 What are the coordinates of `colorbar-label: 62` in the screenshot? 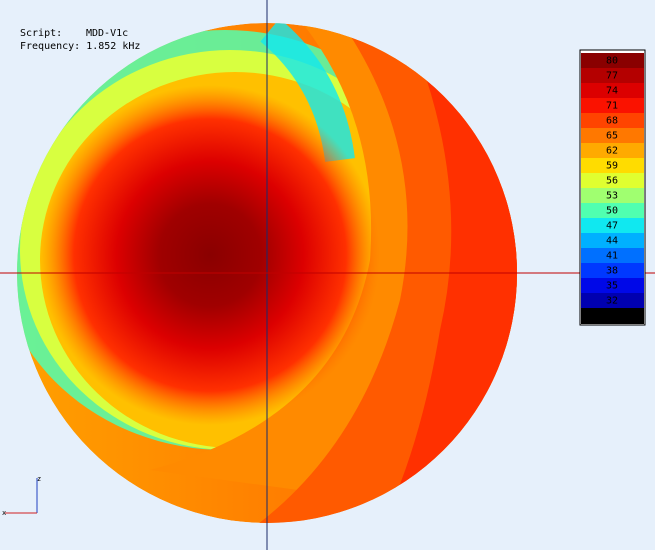 It's located at (612, 151).